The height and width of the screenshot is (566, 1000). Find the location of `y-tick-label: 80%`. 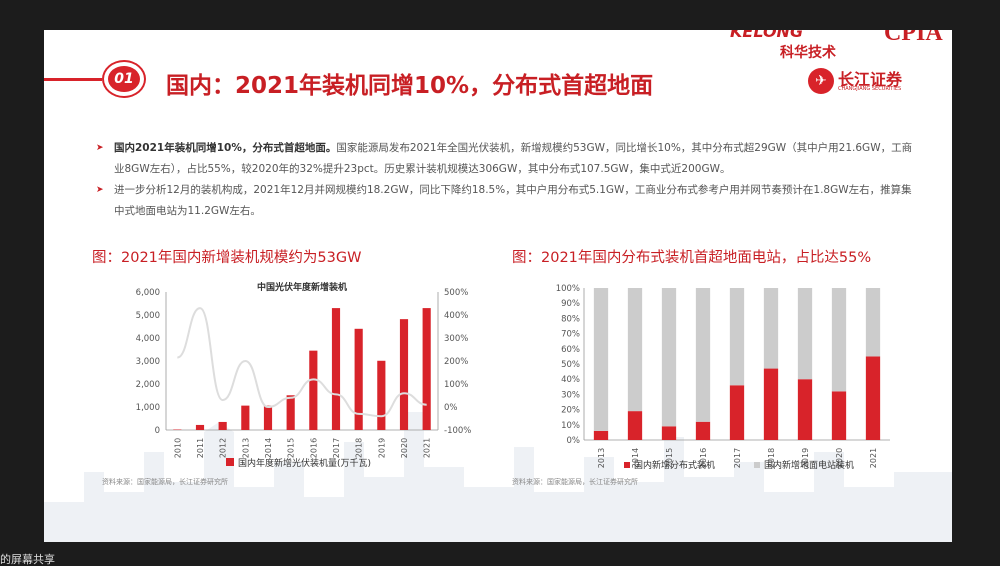

y-tick-label: 80% is located at coordinates (570, 319).